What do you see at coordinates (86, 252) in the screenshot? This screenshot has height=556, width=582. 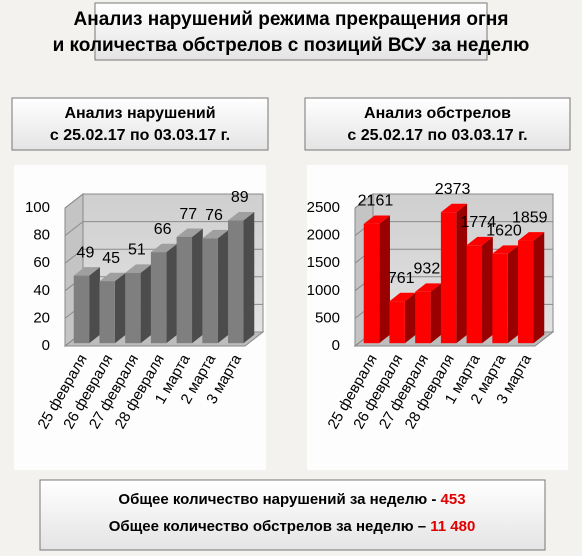 I see `value-label: 49` at bounding box center [86, 252].